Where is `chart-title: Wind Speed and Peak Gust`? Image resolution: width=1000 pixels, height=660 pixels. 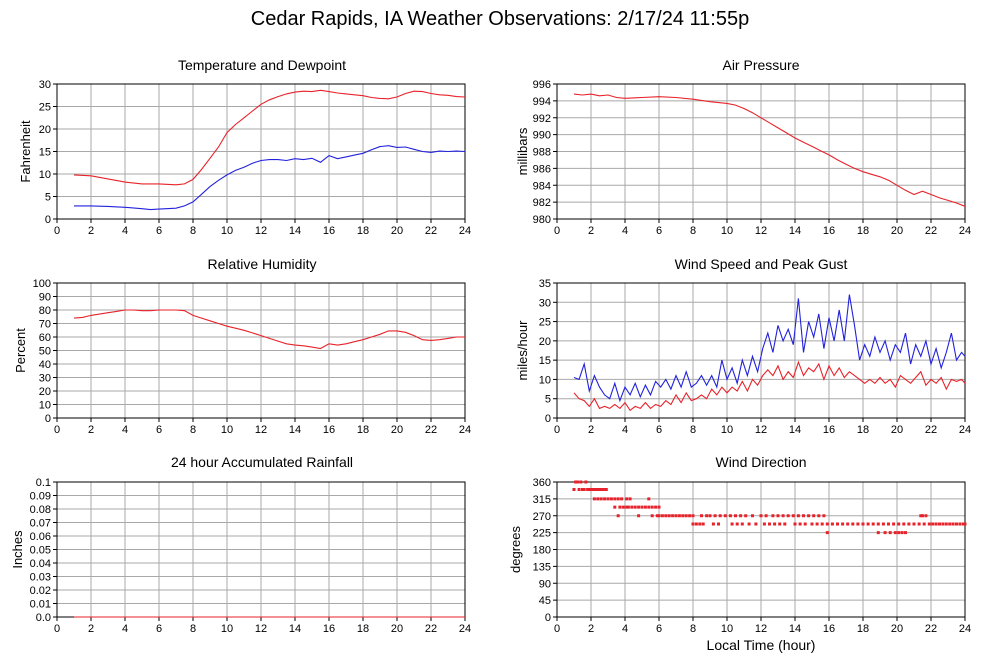
chart-title: Wind Speed and Peak Gust is located at coordinates (761, 264).